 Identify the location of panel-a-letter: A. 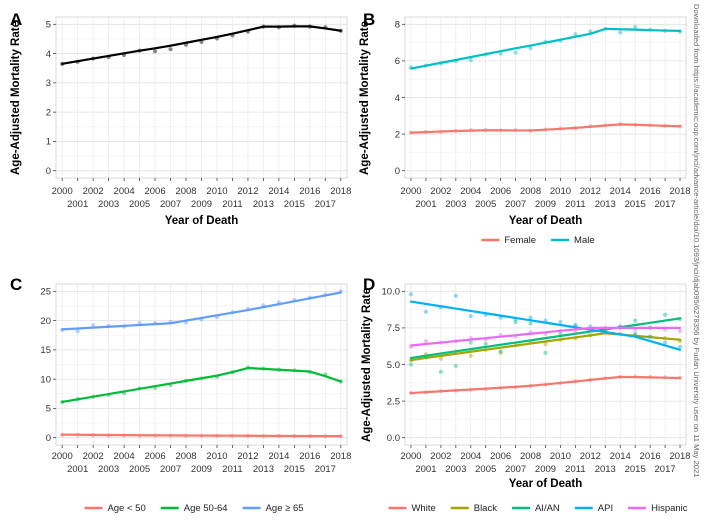
(16, 19).